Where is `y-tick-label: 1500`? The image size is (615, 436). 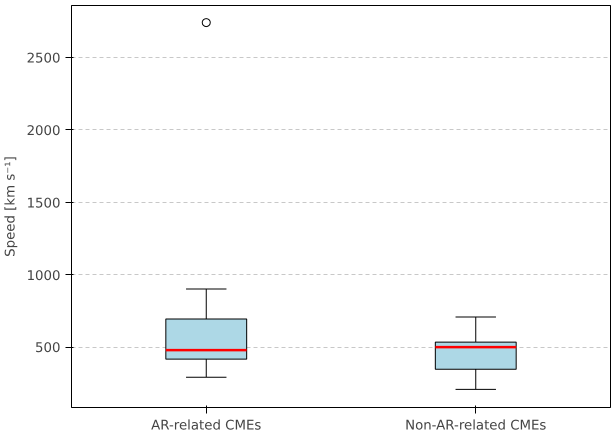
y-tick-label: 1500 is located at coordinates (43, 204).